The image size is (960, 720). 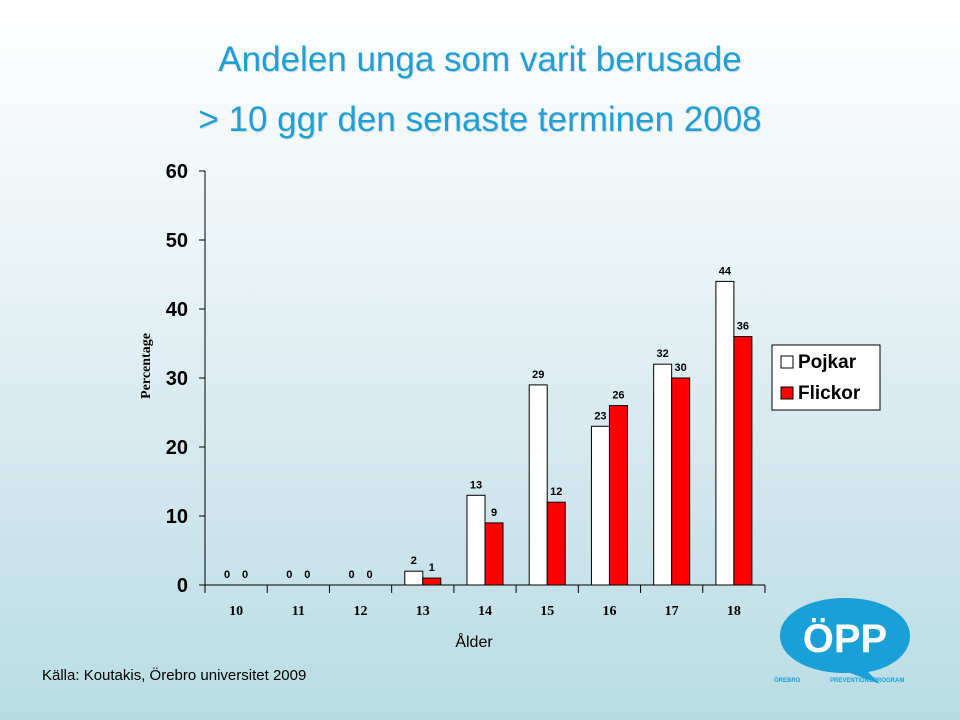 What do you see at coordinates (432, 568) in the screenshot?
I see `data-label-flickor: 1` at bounding box center [432, 568].